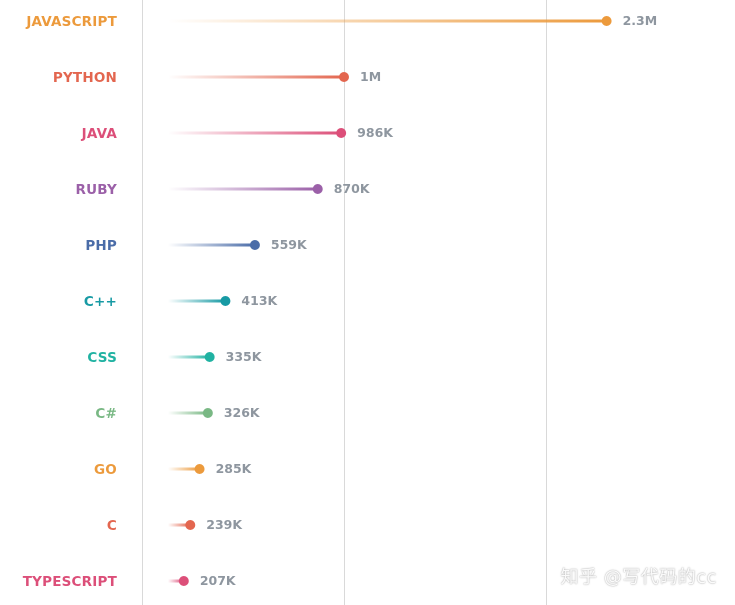 This screenshot has height=605, width=735. Describe the element at coordinates (101, 246) in the screenshot. I see `category-label-php: PHP` at that location.